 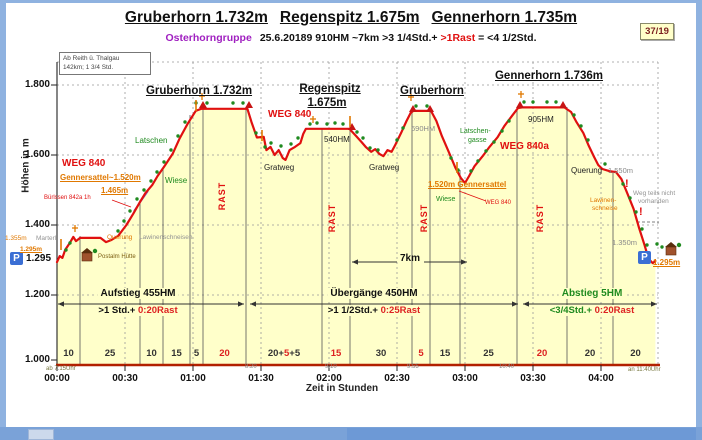 What do you see at coordinates (41, 434) in the screenshot?
I see `scrollbar-button` at bounding box center [41, 434].